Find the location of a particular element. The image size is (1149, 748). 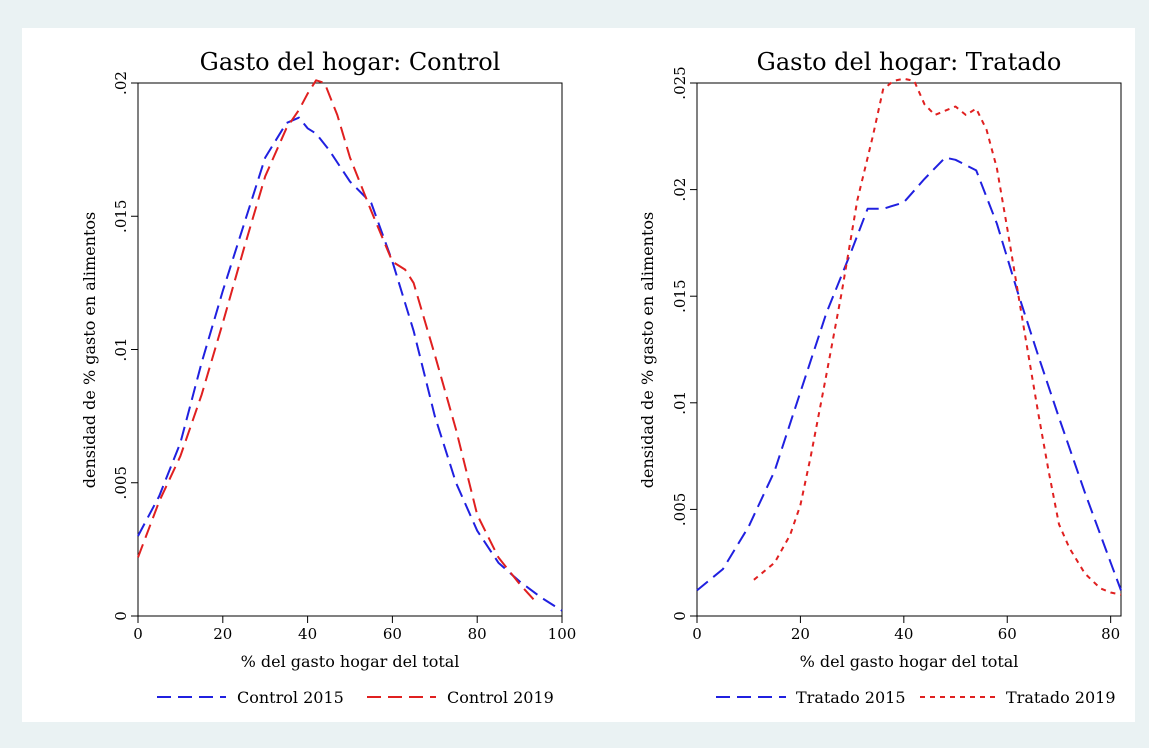

y-axis: 0 .005 .01 .015 .02 is located at coordinates (125, 346).